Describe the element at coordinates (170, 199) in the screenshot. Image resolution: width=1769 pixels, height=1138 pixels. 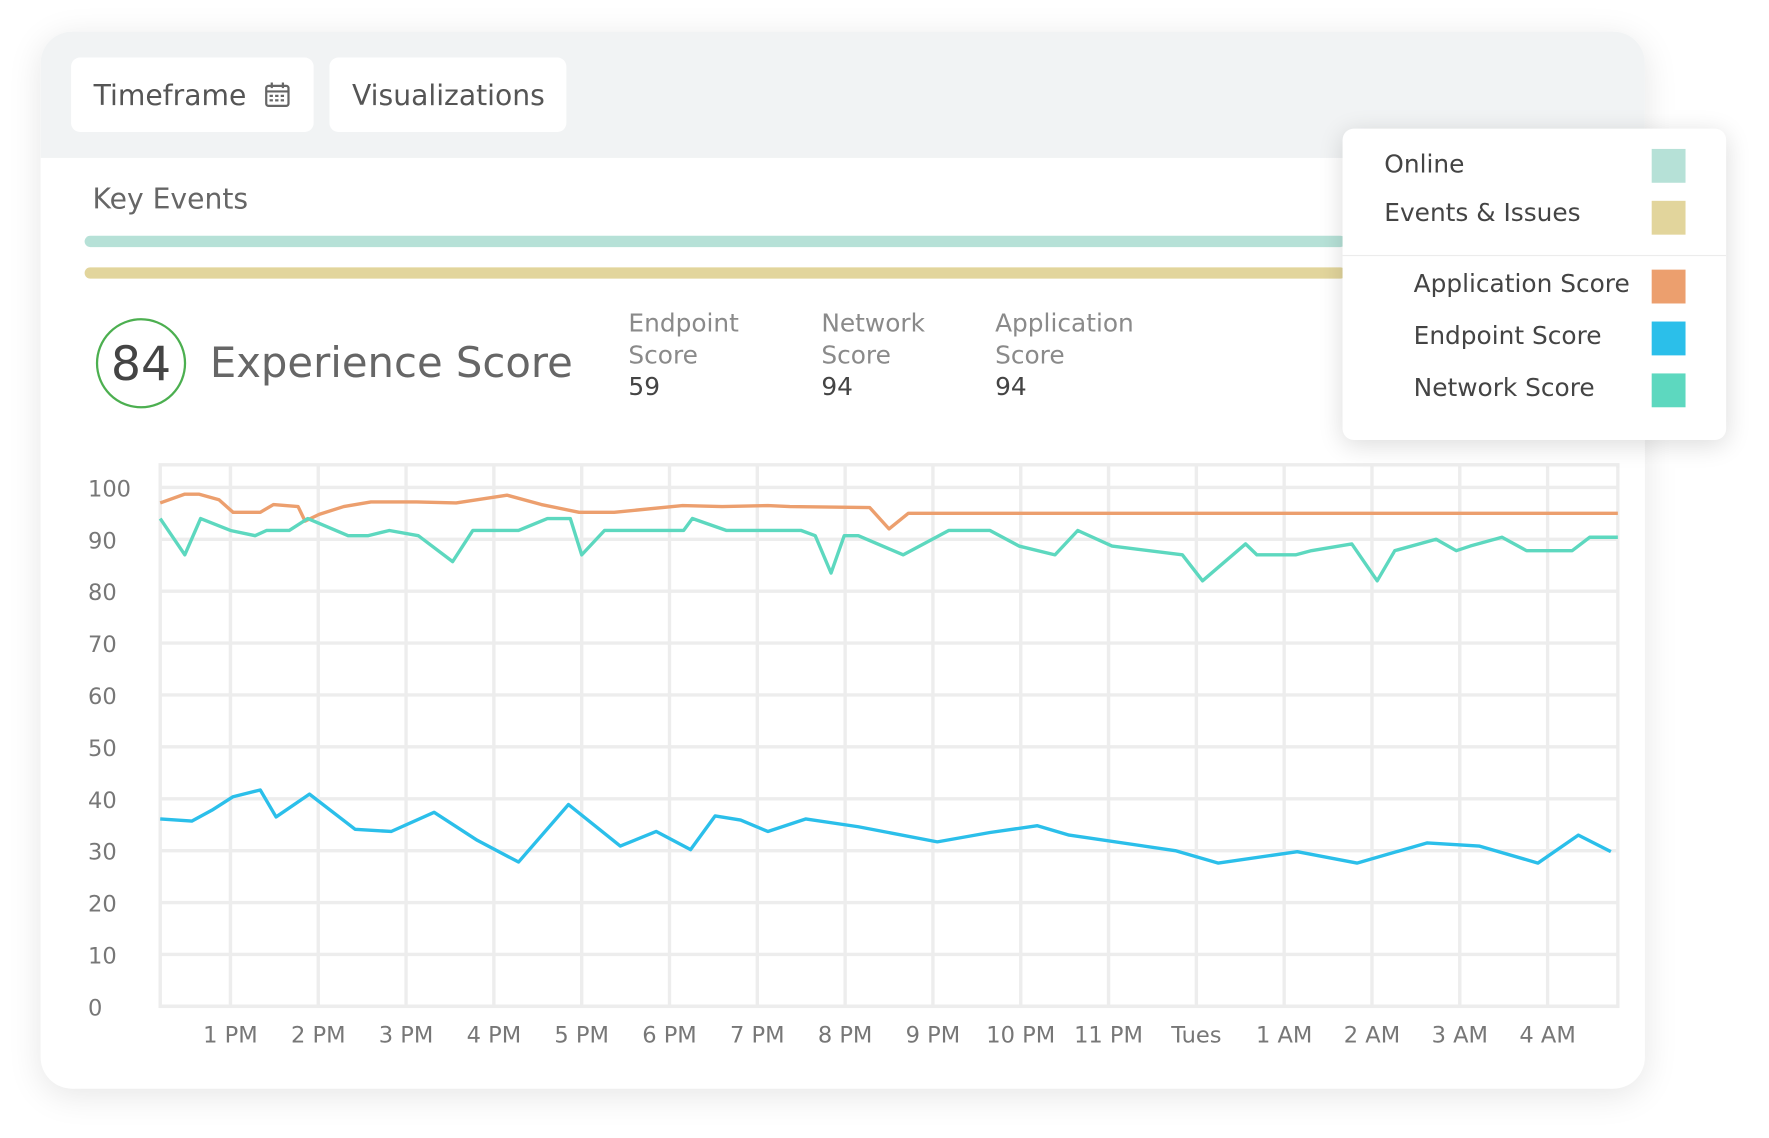
I see `key-events-title: Key Events` at that location.